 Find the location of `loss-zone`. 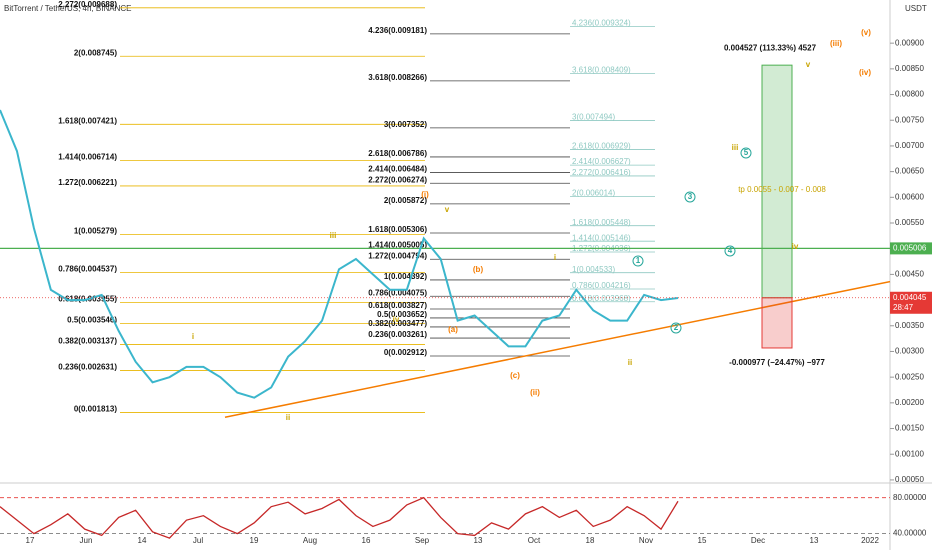

loss-zone is located at coordinates (777, 323).